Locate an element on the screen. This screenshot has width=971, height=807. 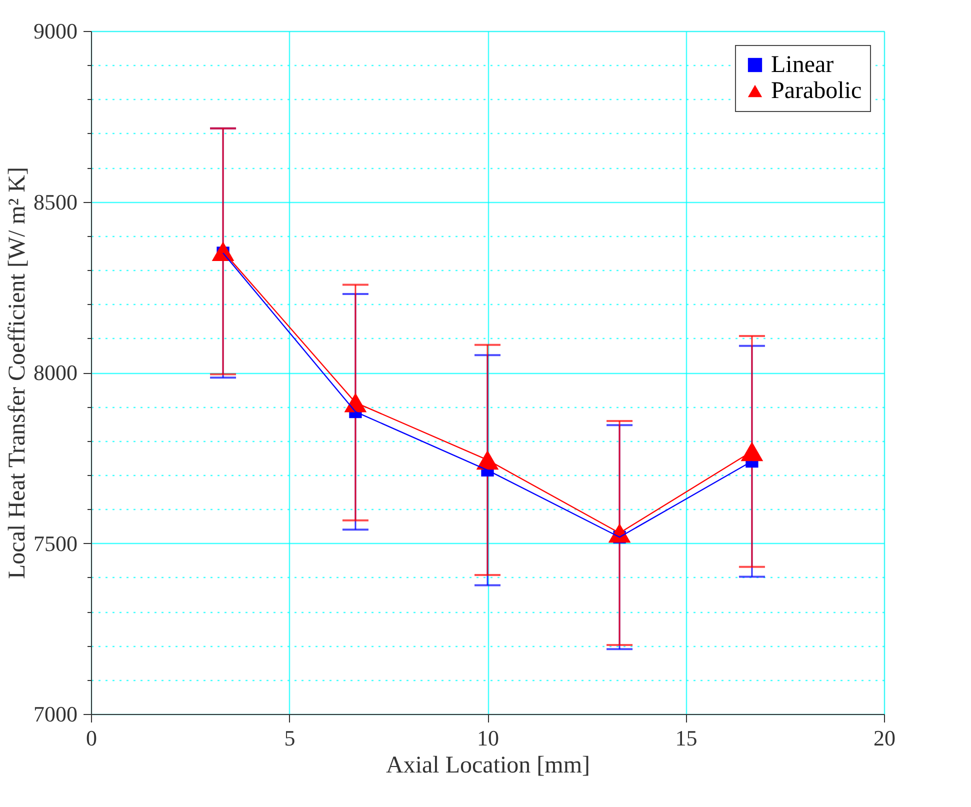
legend-label: Linear is located at coordinates (802, 65).